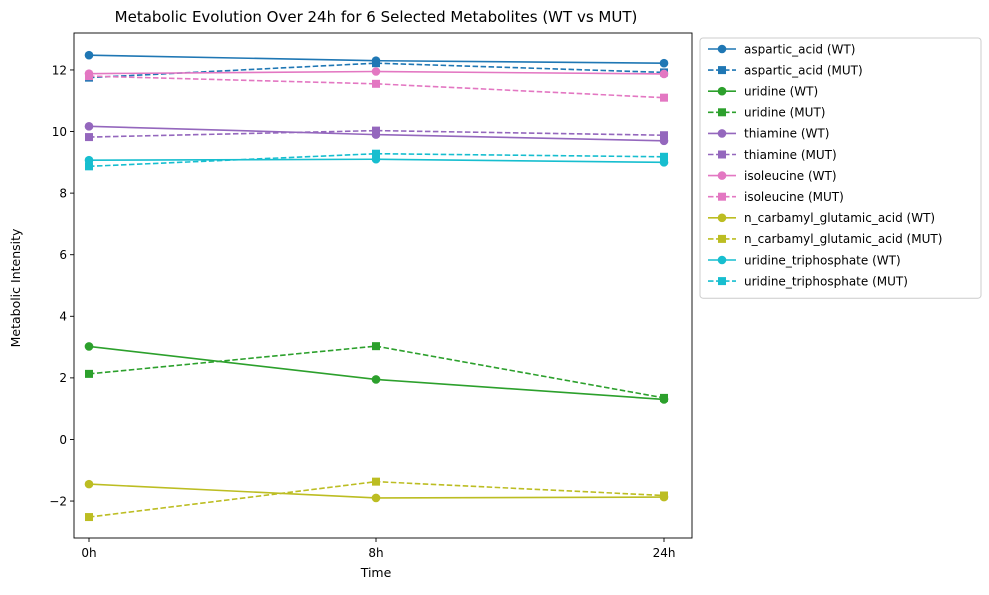  I want to click on legend-entry: aspartic_acid (WT), so click(781, 49).